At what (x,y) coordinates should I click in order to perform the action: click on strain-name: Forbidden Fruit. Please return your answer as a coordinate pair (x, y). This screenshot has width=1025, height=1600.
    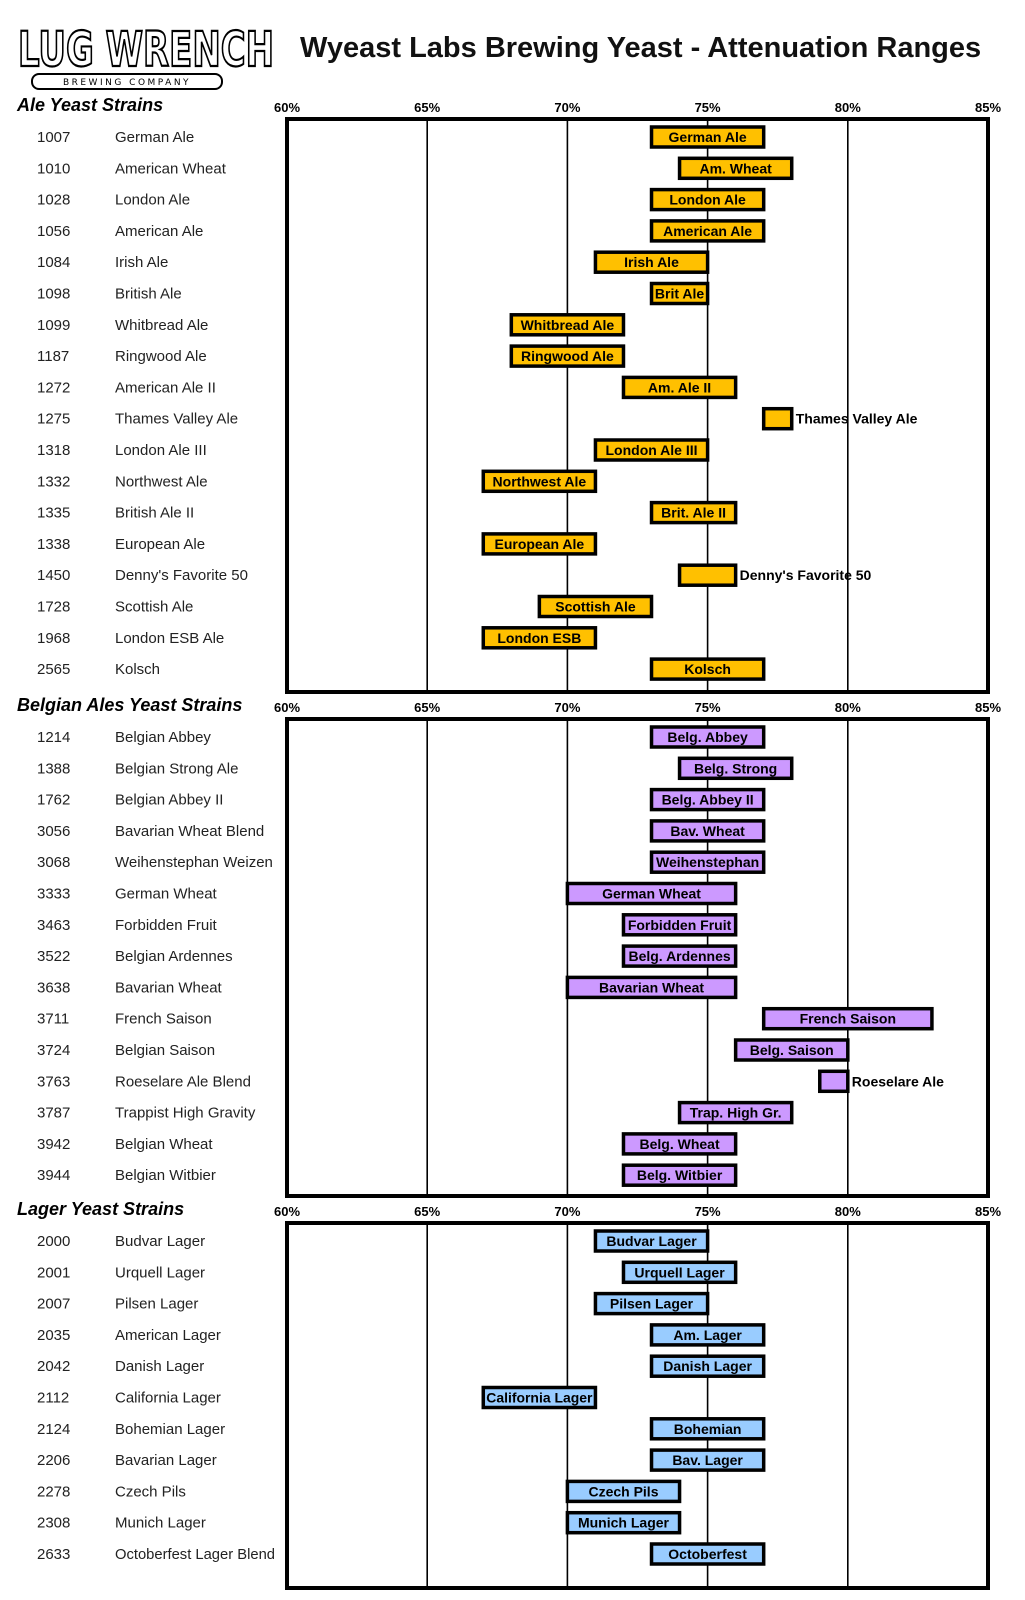
    Looking at the image, I should click on (166, 925).